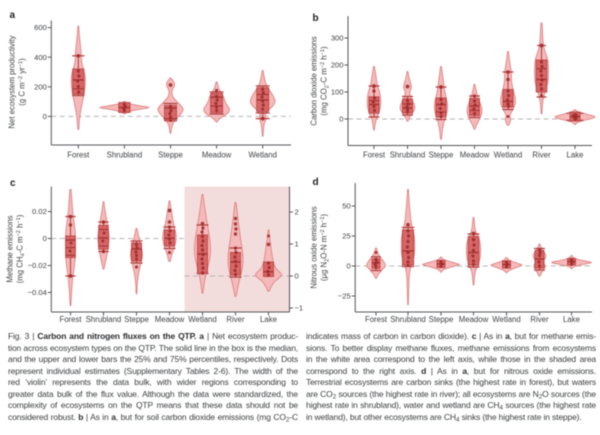  What do you see at coordinates (314, 247) in the screenshot?
I see `svg-text: Nitrous oxide emissions` at bounding box center [314, 247].